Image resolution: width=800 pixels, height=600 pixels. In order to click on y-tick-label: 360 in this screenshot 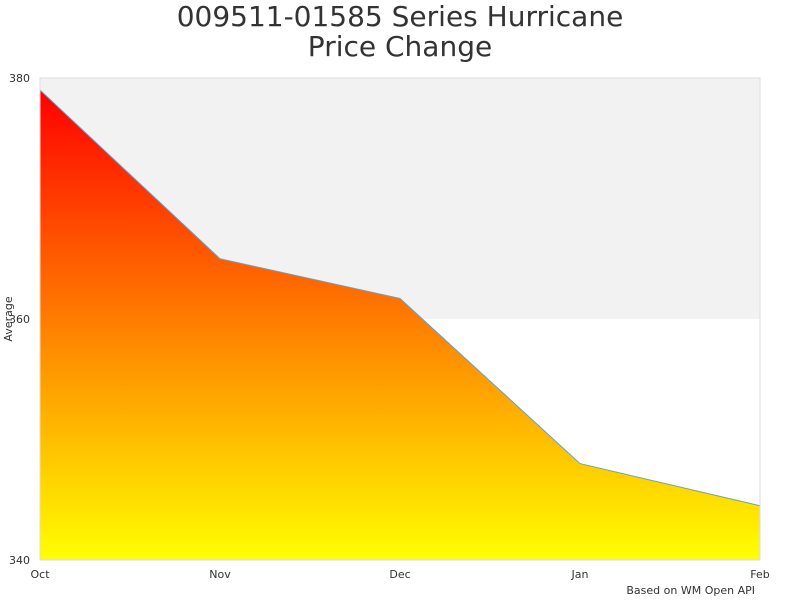, I will do `click(19, 319)`.